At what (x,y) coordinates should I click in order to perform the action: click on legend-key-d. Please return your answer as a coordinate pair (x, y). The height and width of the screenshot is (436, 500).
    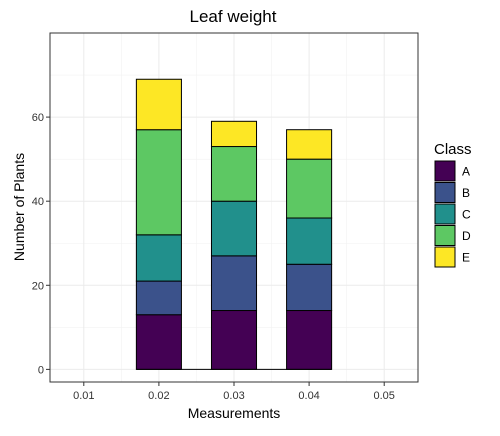
    Looking at the image, I should click on (445, 235).